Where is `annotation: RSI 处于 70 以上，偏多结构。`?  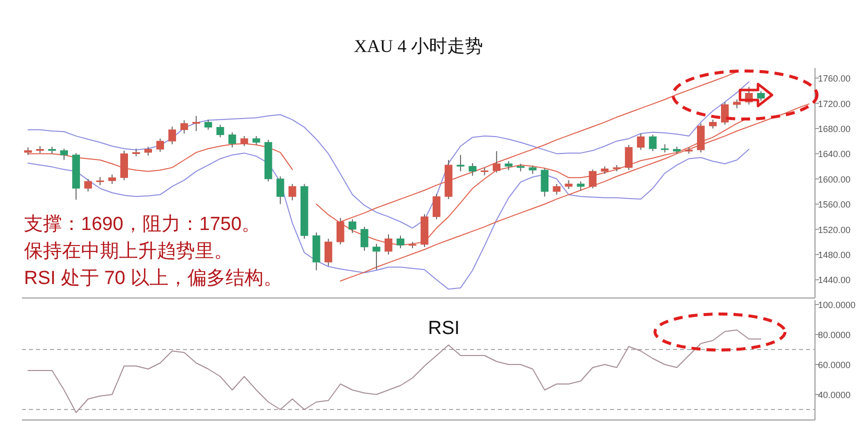
annotation: RSI 处于 70 以上，偏多结构。 is located at coordinates (153, 278).